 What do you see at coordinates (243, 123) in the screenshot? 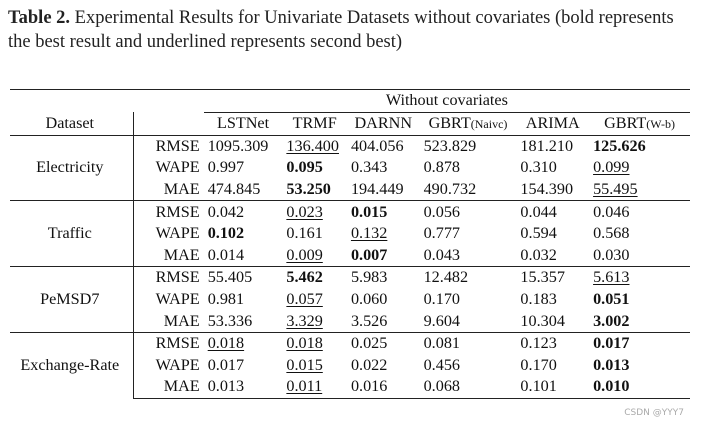
I see `column-name: LSTNet` at bounding box center [243, 123].